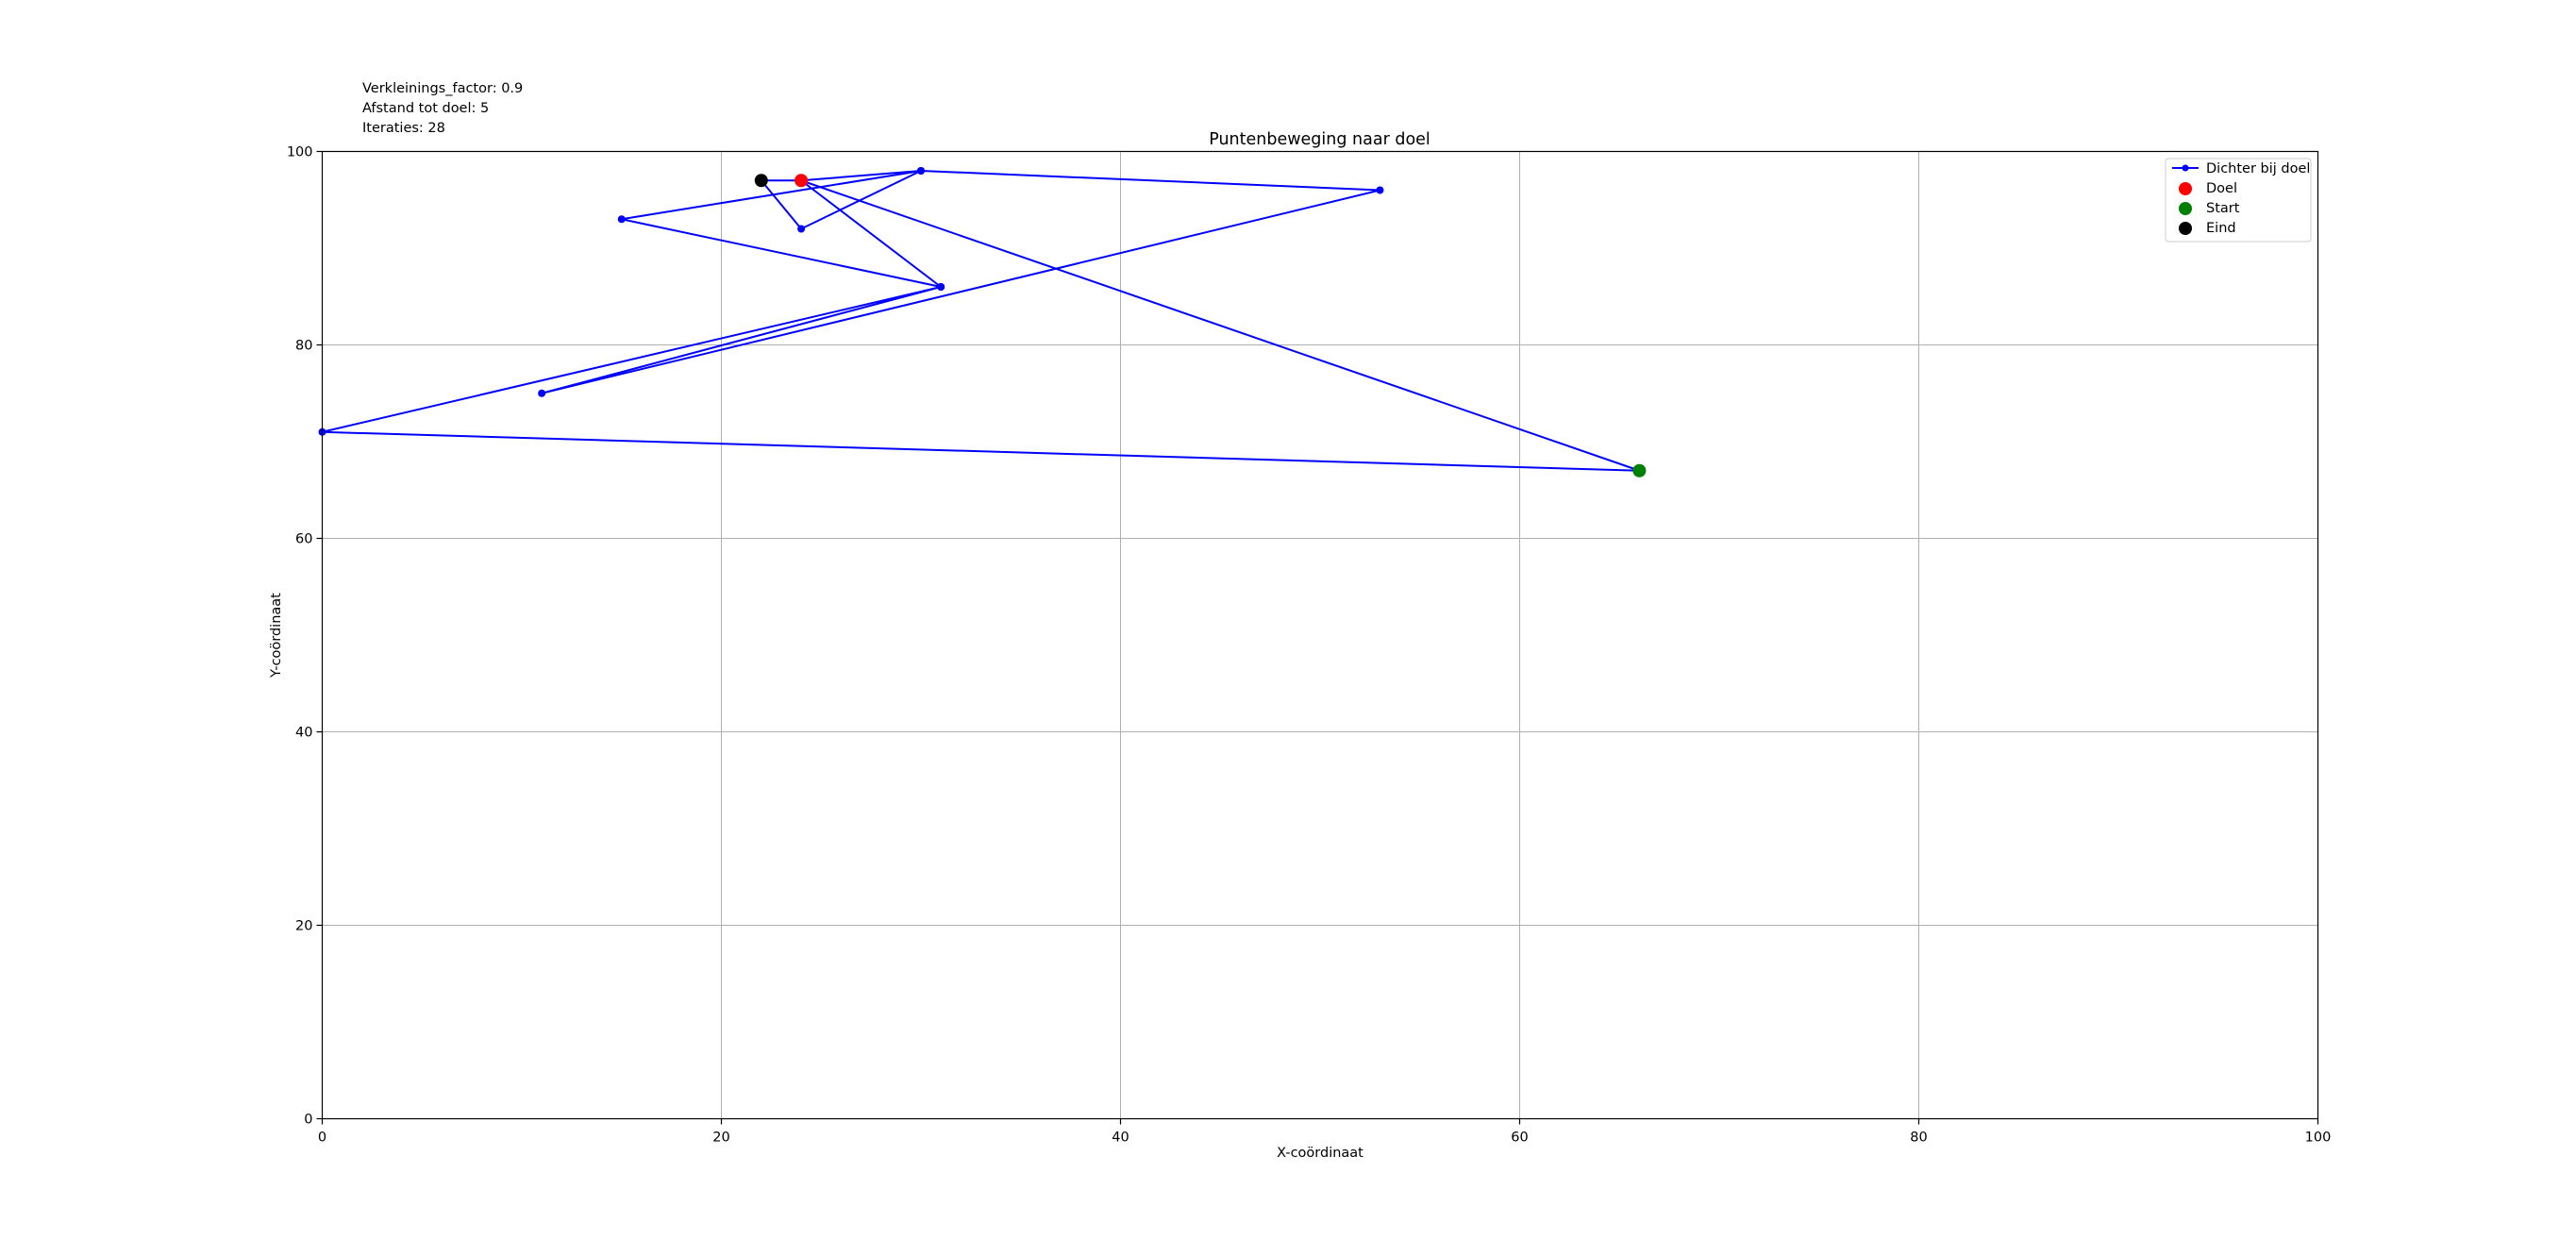 The height and width of the screenshot is (1257, 2576). I want to click on series-lines, so click(980, 321).